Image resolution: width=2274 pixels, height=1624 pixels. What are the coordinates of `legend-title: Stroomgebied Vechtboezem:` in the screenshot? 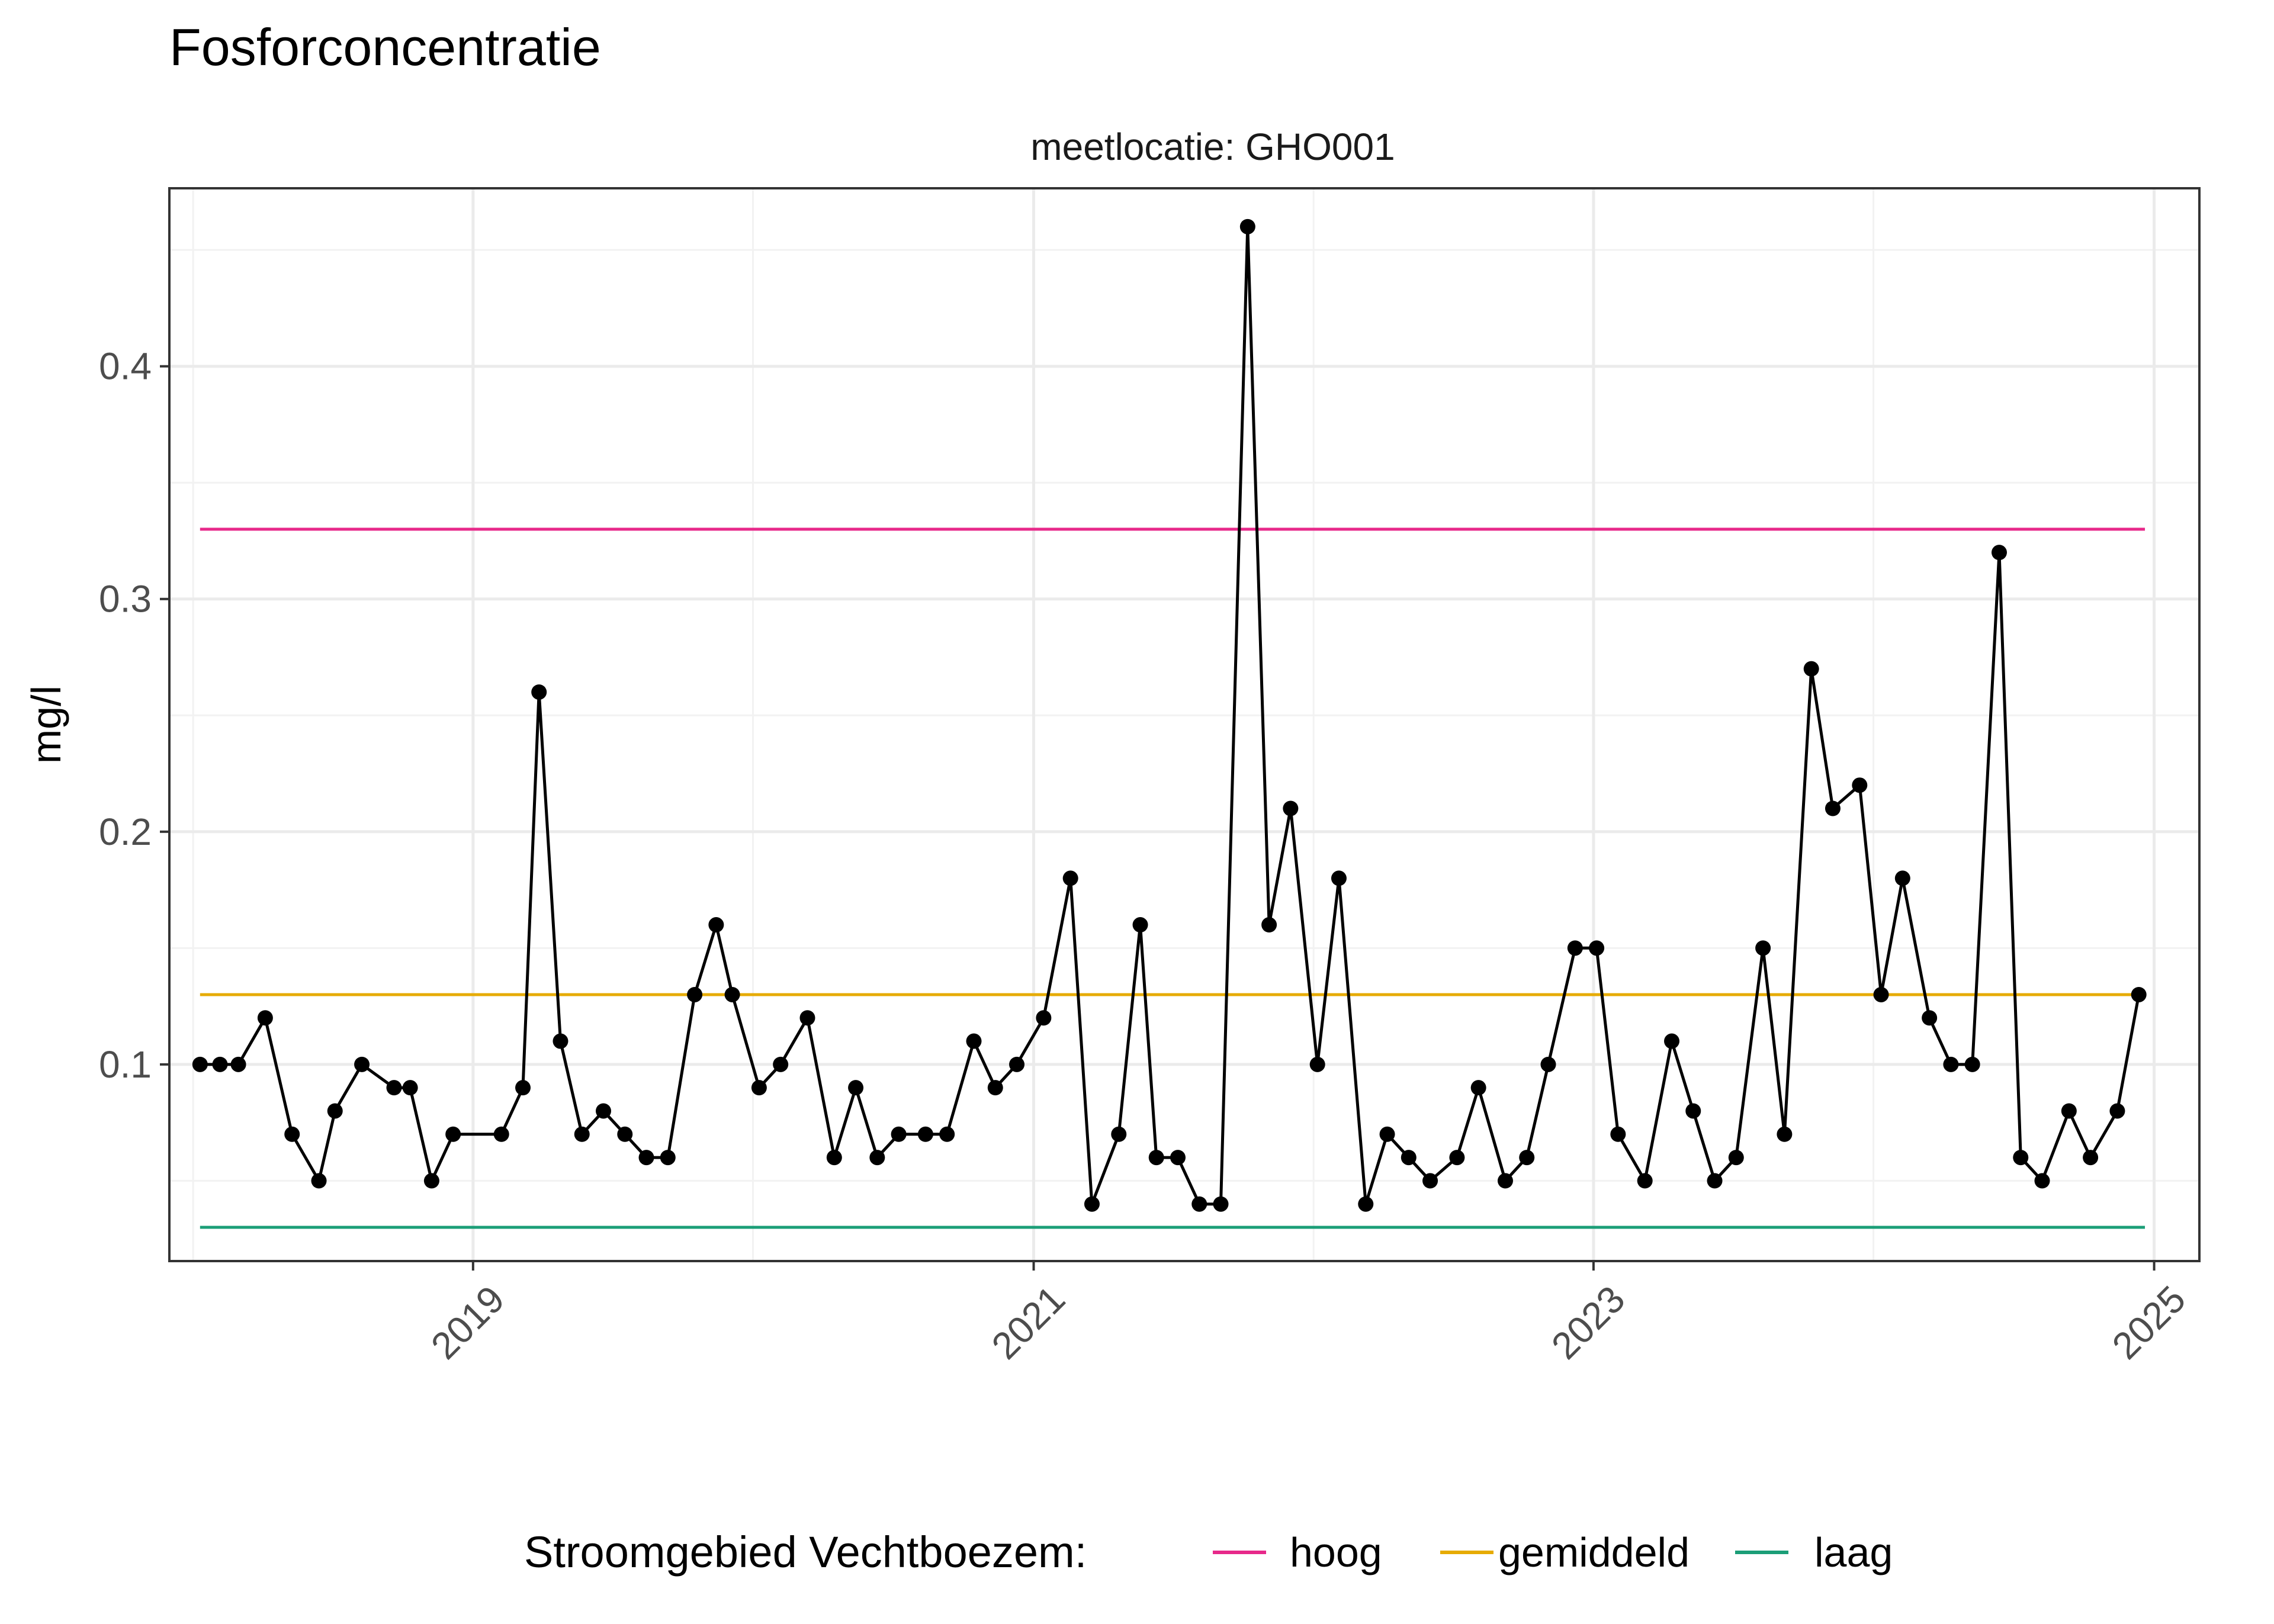 It's located at (805, 1552).